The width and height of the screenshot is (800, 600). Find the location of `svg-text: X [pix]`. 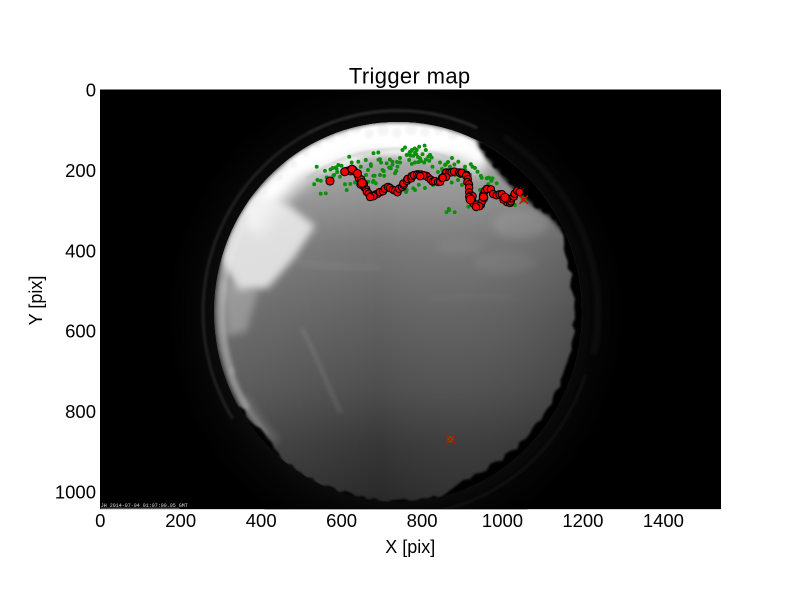

svg-text: X [pix] is located at coordinates (410, 547).